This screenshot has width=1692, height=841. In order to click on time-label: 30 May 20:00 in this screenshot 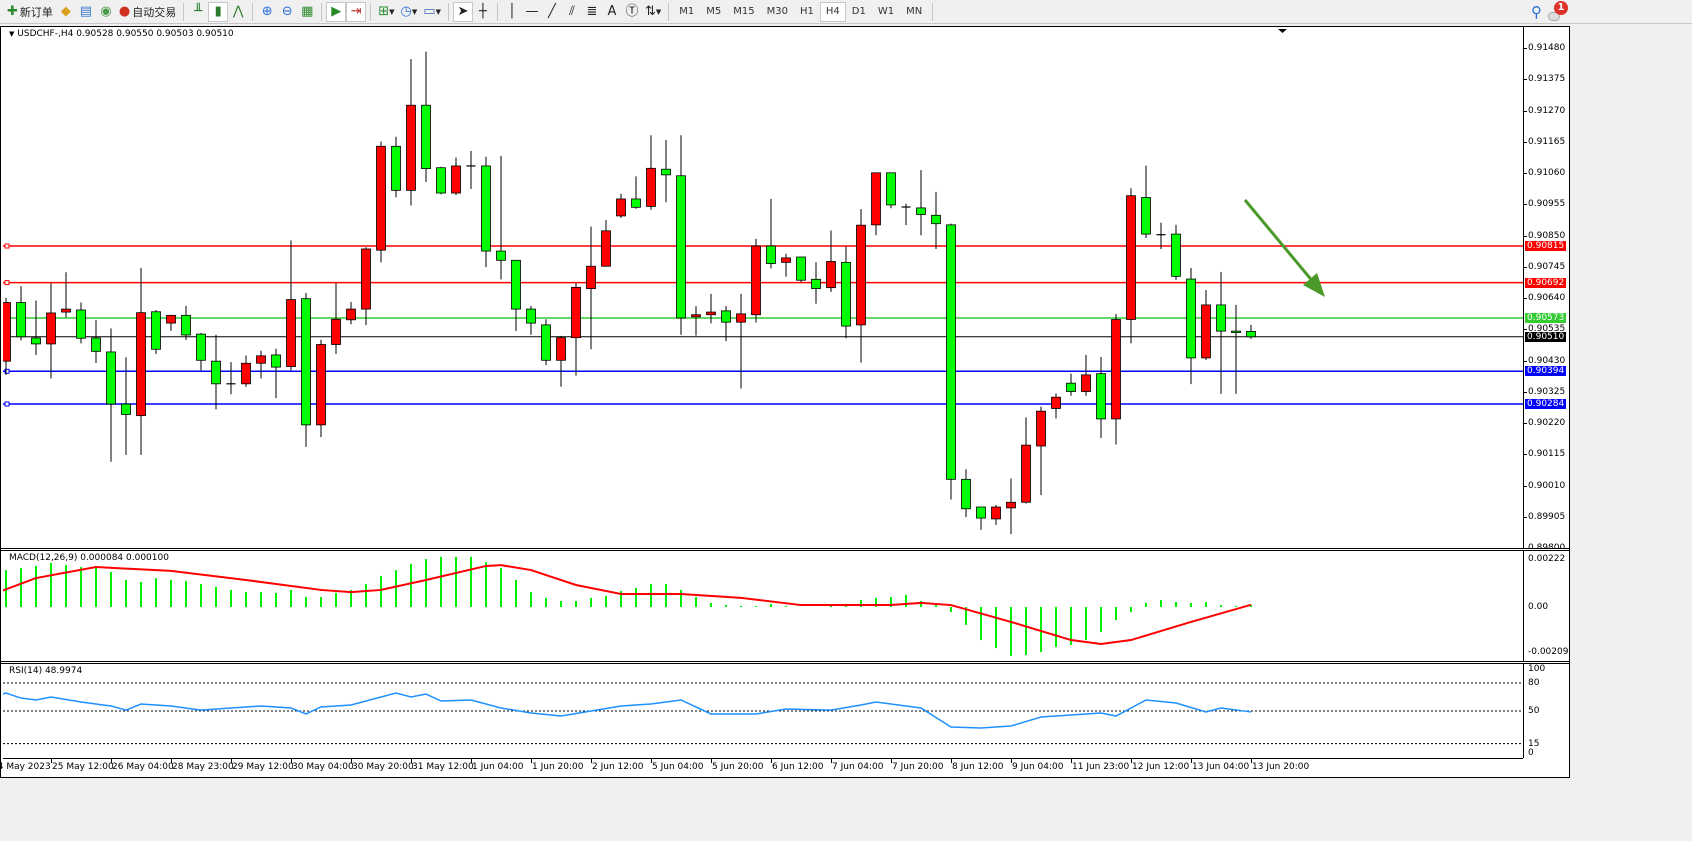, I will do `click(383, 767)`.